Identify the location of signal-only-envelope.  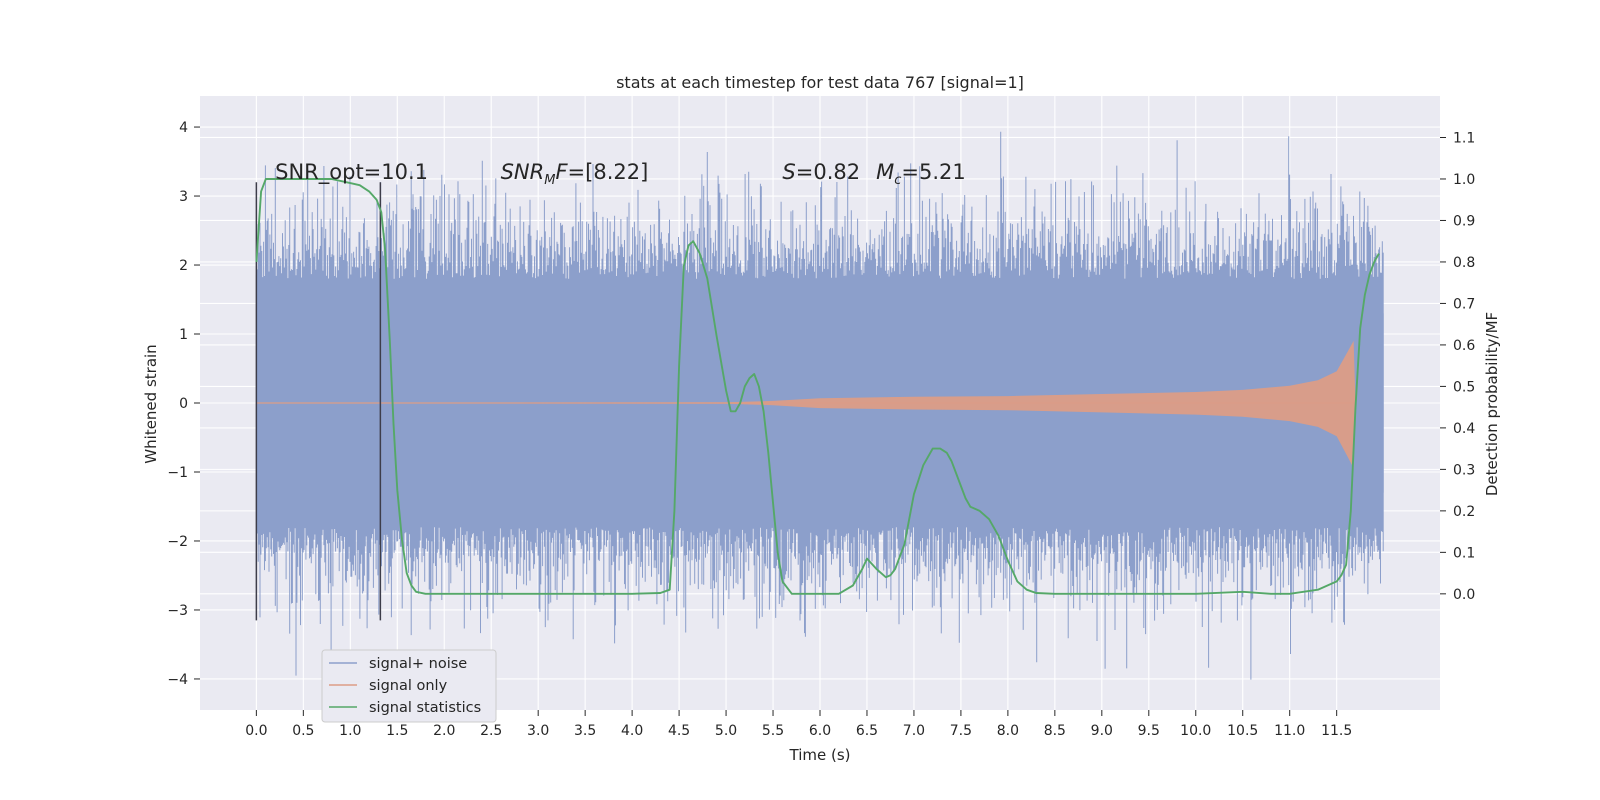
(806, 404).